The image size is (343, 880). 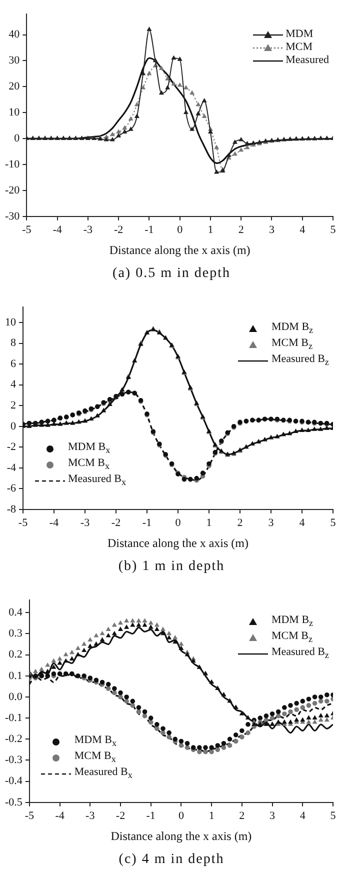 I want to click on y-tick-label: -8, so click(x=11, y=509).